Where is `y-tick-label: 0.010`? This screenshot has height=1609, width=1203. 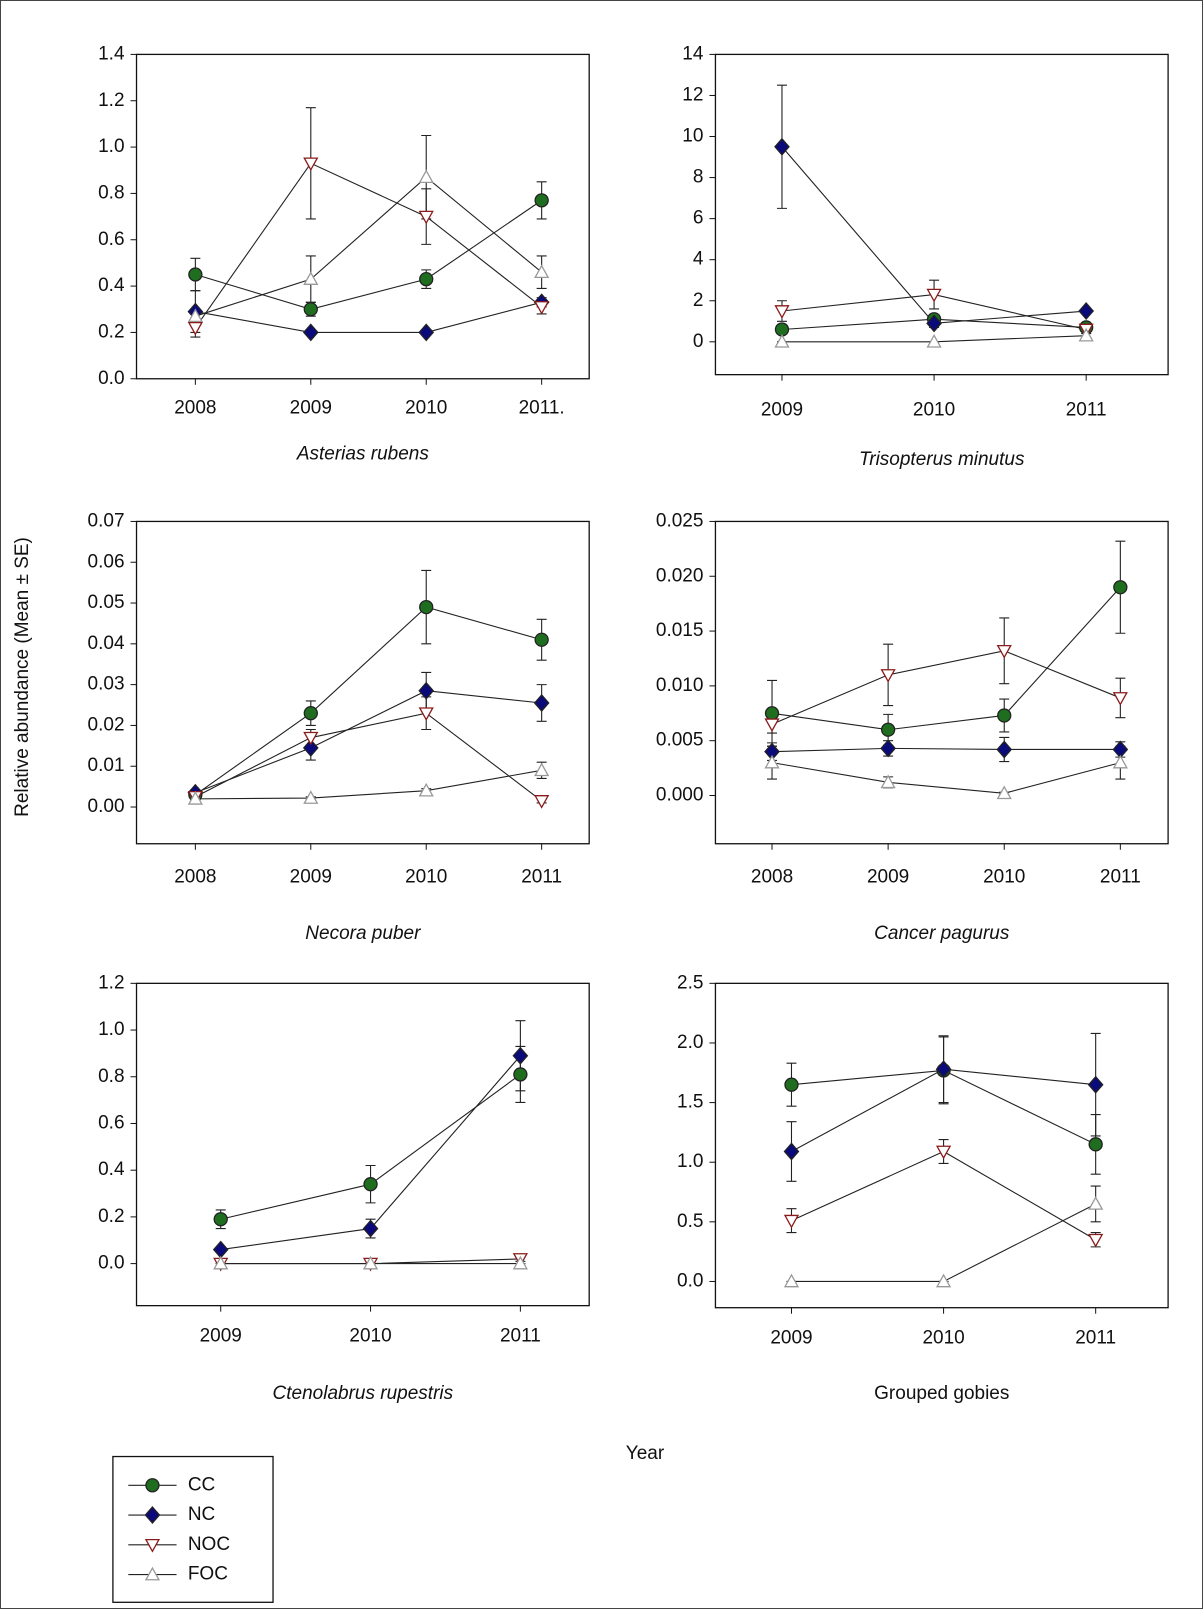 y-tick-label: 0.010 is located at coordinates (680, 685).